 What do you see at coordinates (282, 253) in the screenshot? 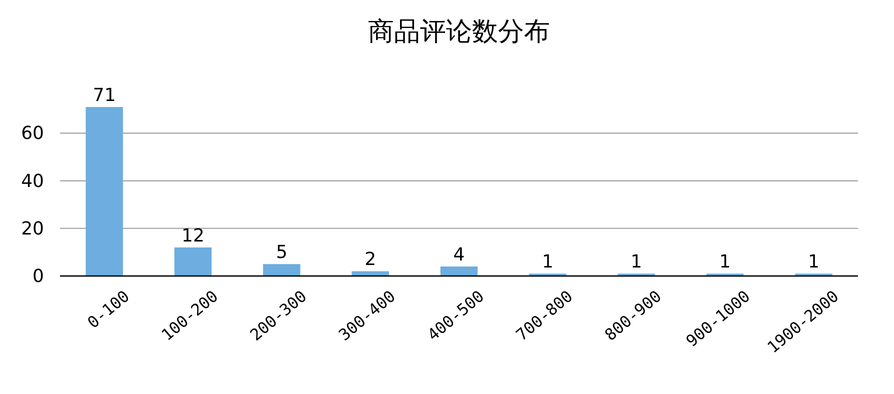
I see `data-label: 5` at bounding box center [282, 253].